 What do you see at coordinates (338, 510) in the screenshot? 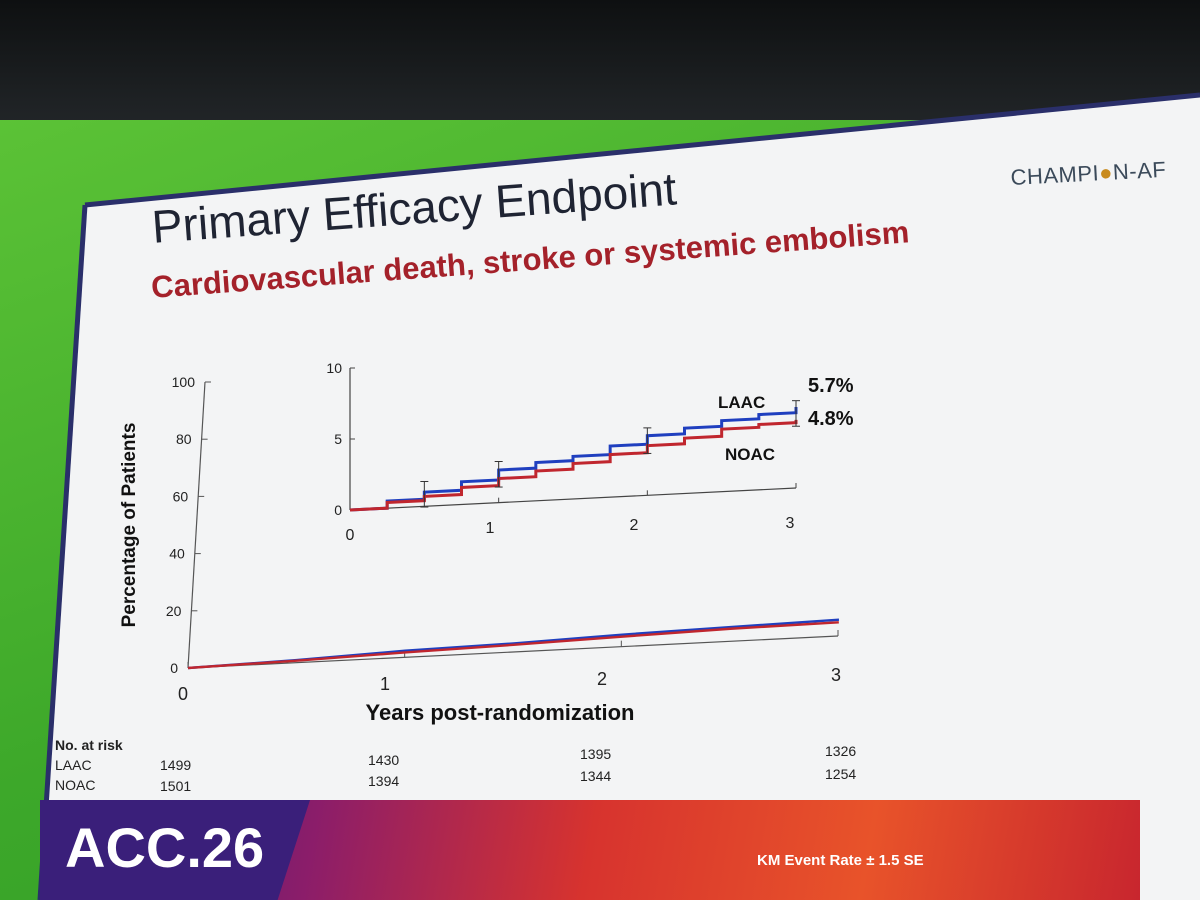
I see `inset-y-tick-label: 0` at bounding box center [338, 510].